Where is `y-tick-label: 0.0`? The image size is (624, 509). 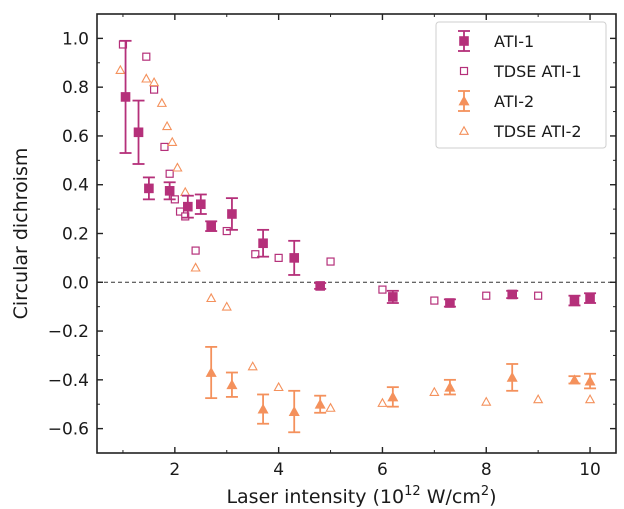
y-tick-label: 0.0 is located at coordinates (75, 283).